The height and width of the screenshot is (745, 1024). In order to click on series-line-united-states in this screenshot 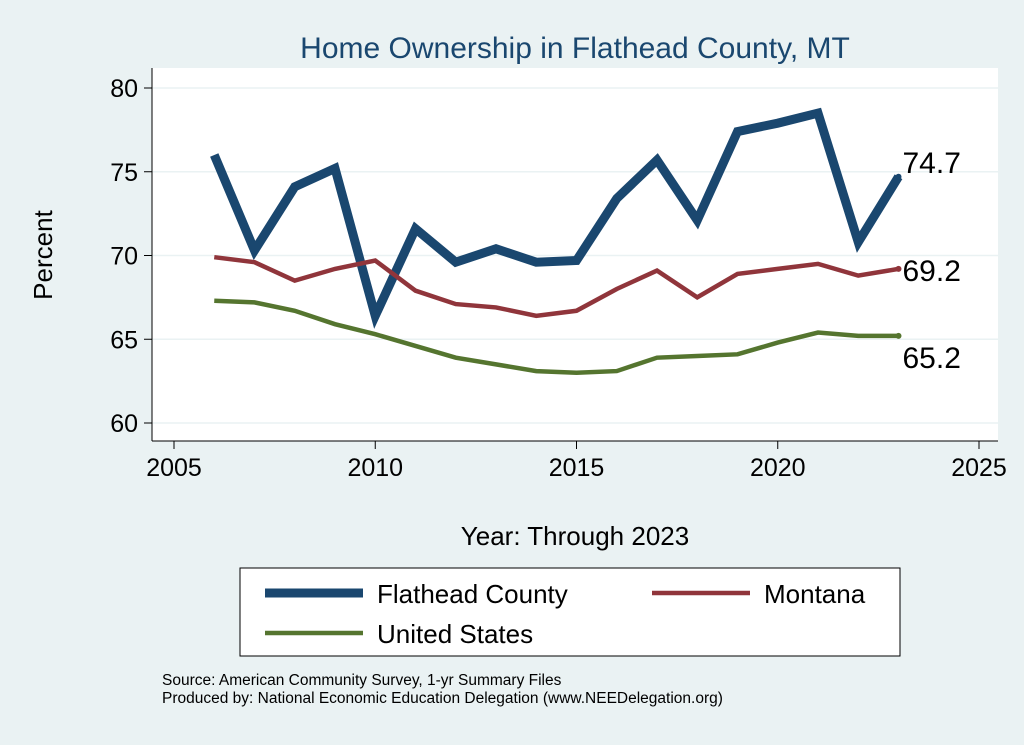, I will do `click(556, 337)`.